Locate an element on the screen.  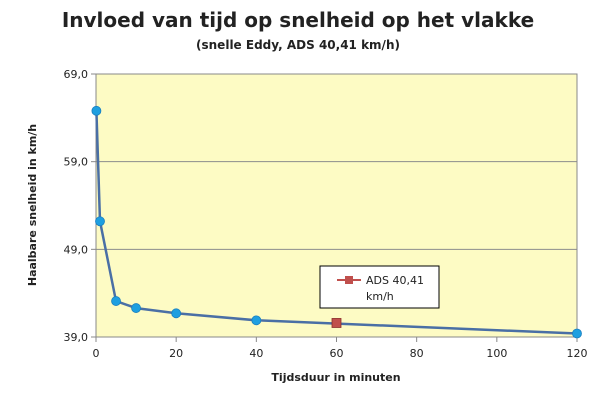
ads-marker-group is located at coordinates (336, 323).